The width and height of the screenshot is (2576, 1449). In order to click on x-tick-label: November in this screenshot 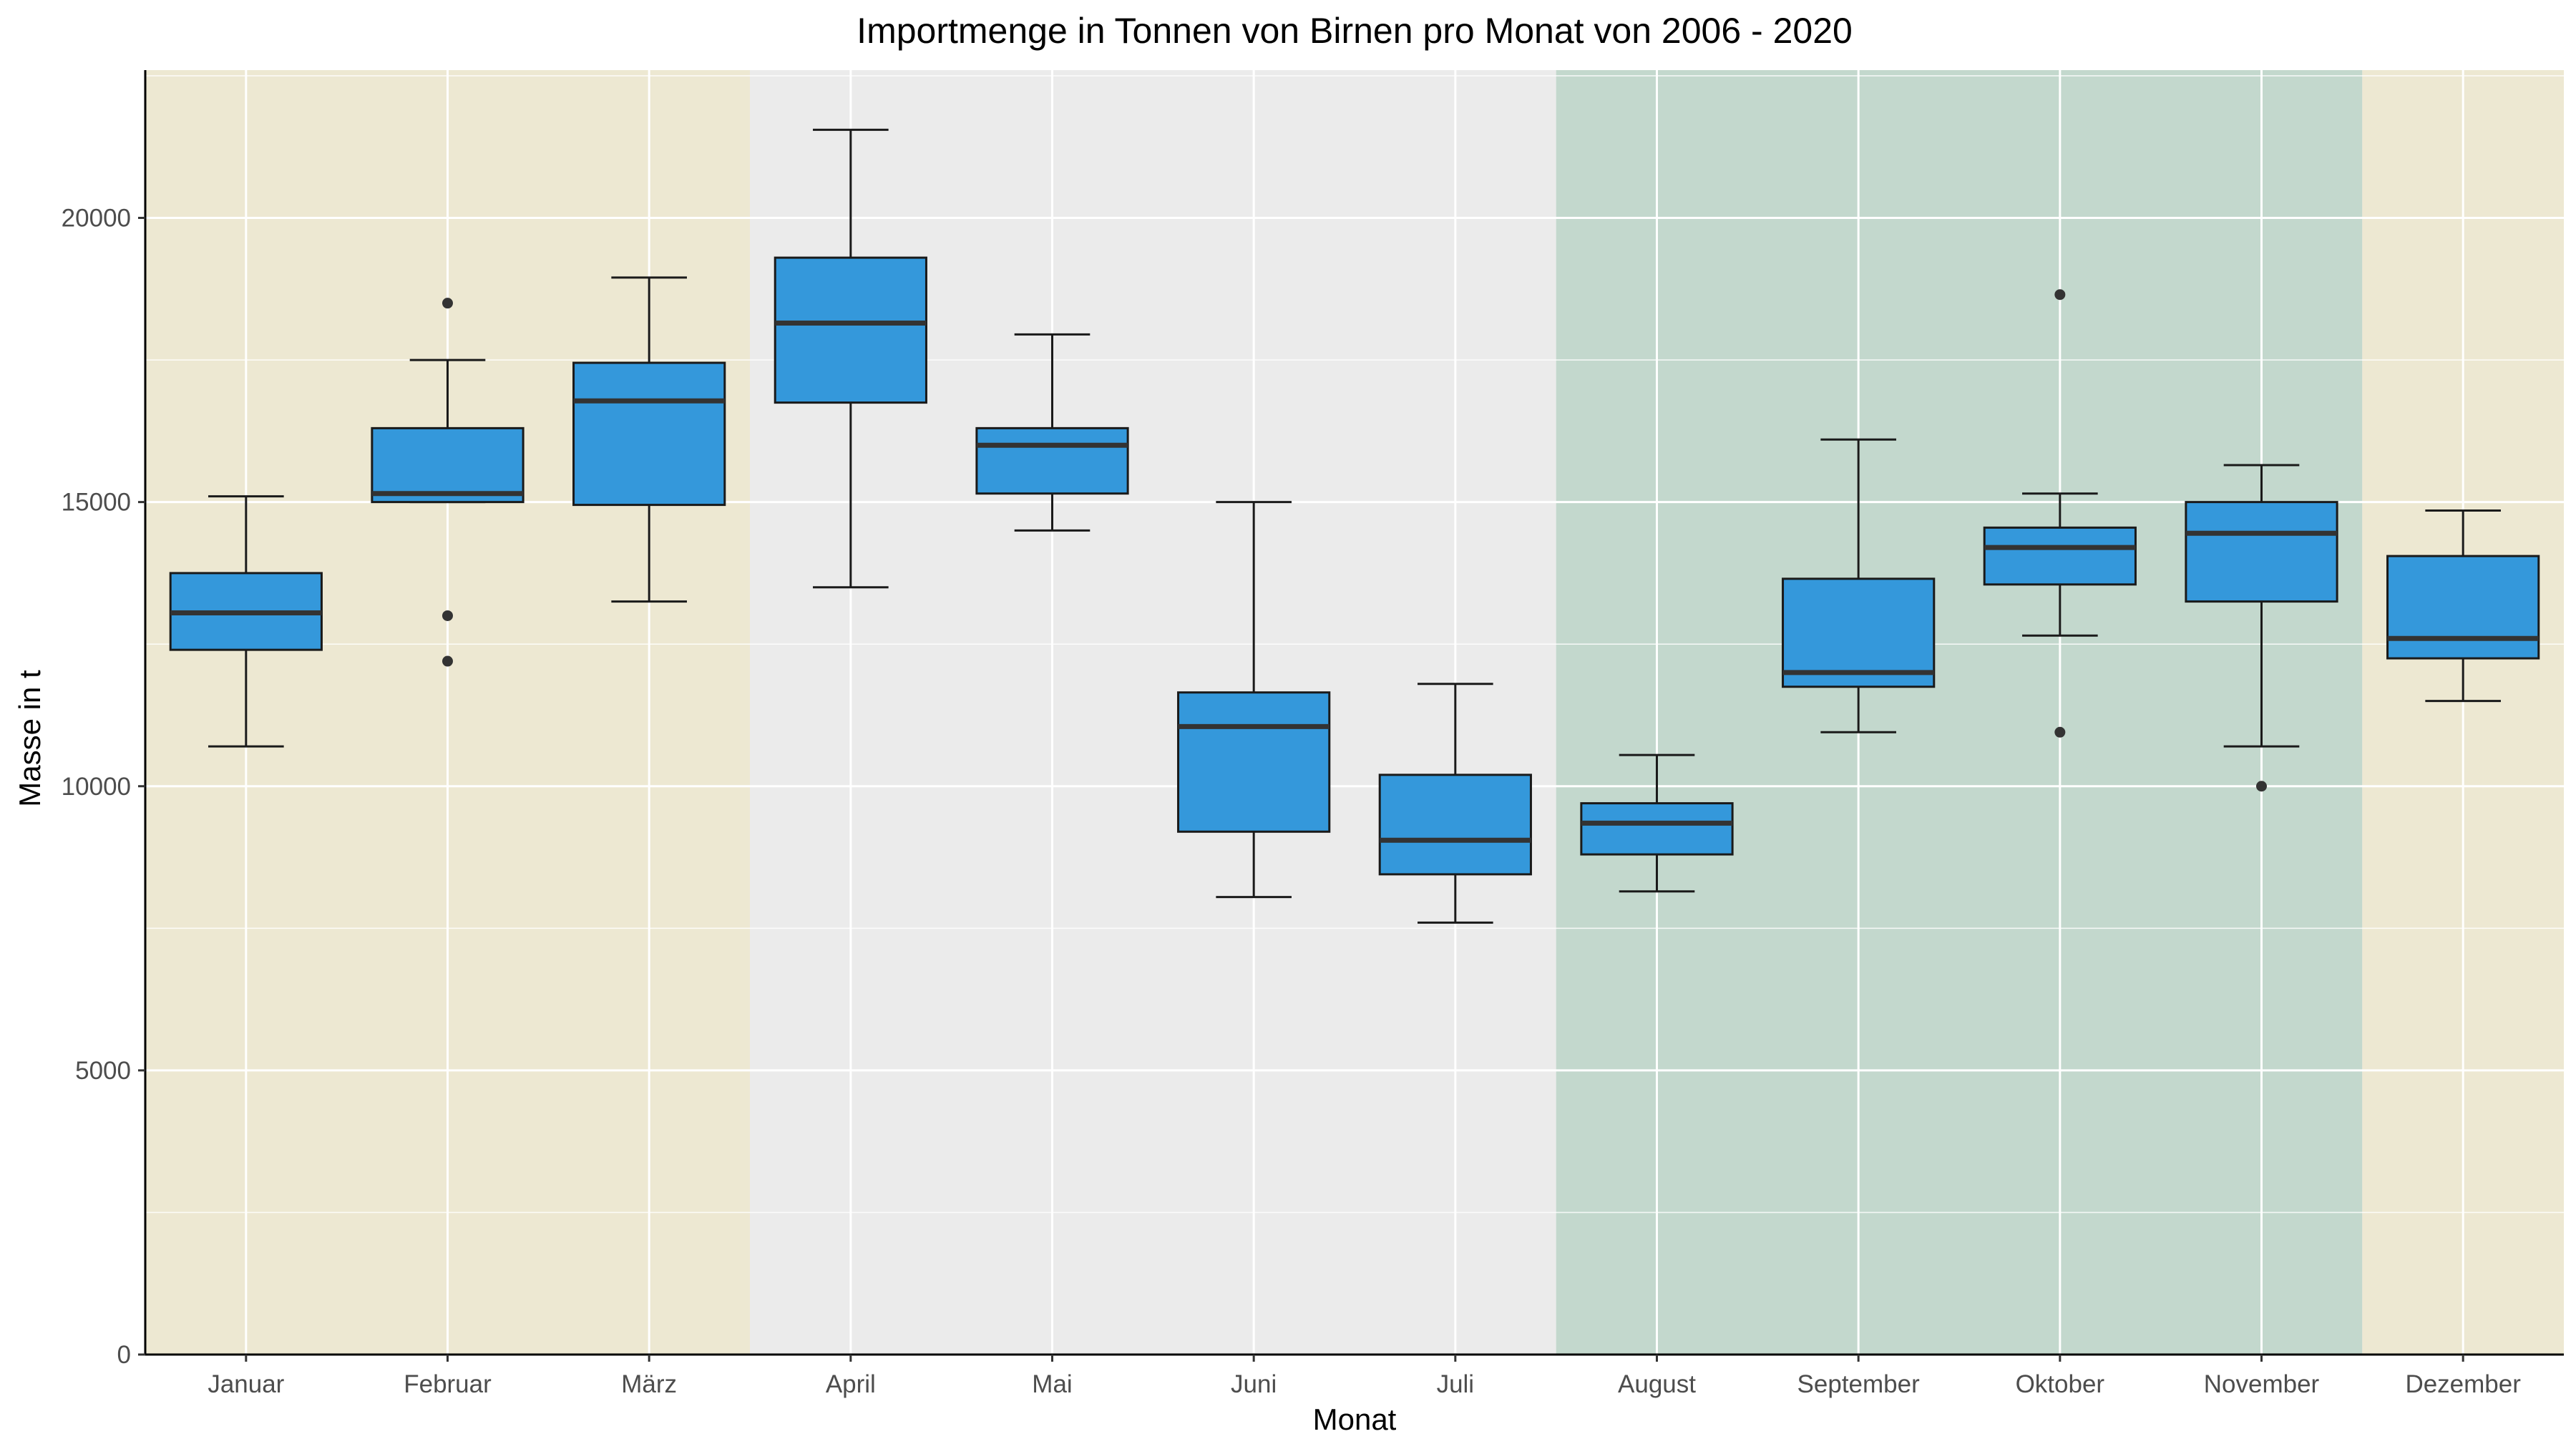, I will do `click(2262, 1384)`.